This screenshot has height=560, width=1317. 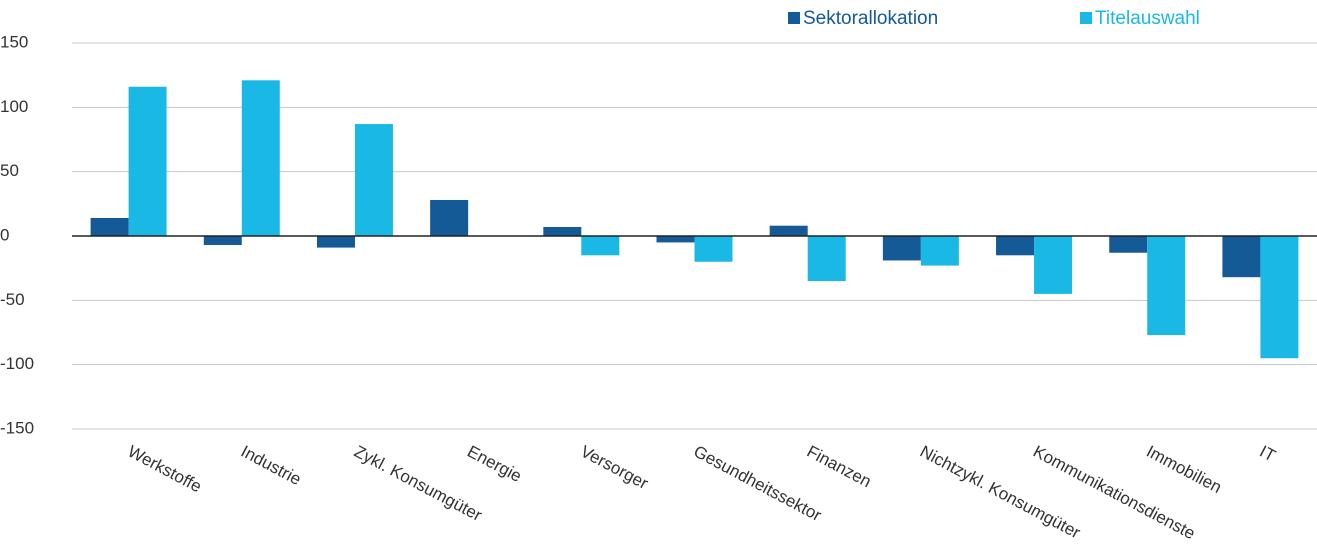 What do you see at coordinates (1147, 18) in the screenshot?
I see `legend-label: Titelauswahl` at bounding box center [1147, 18].